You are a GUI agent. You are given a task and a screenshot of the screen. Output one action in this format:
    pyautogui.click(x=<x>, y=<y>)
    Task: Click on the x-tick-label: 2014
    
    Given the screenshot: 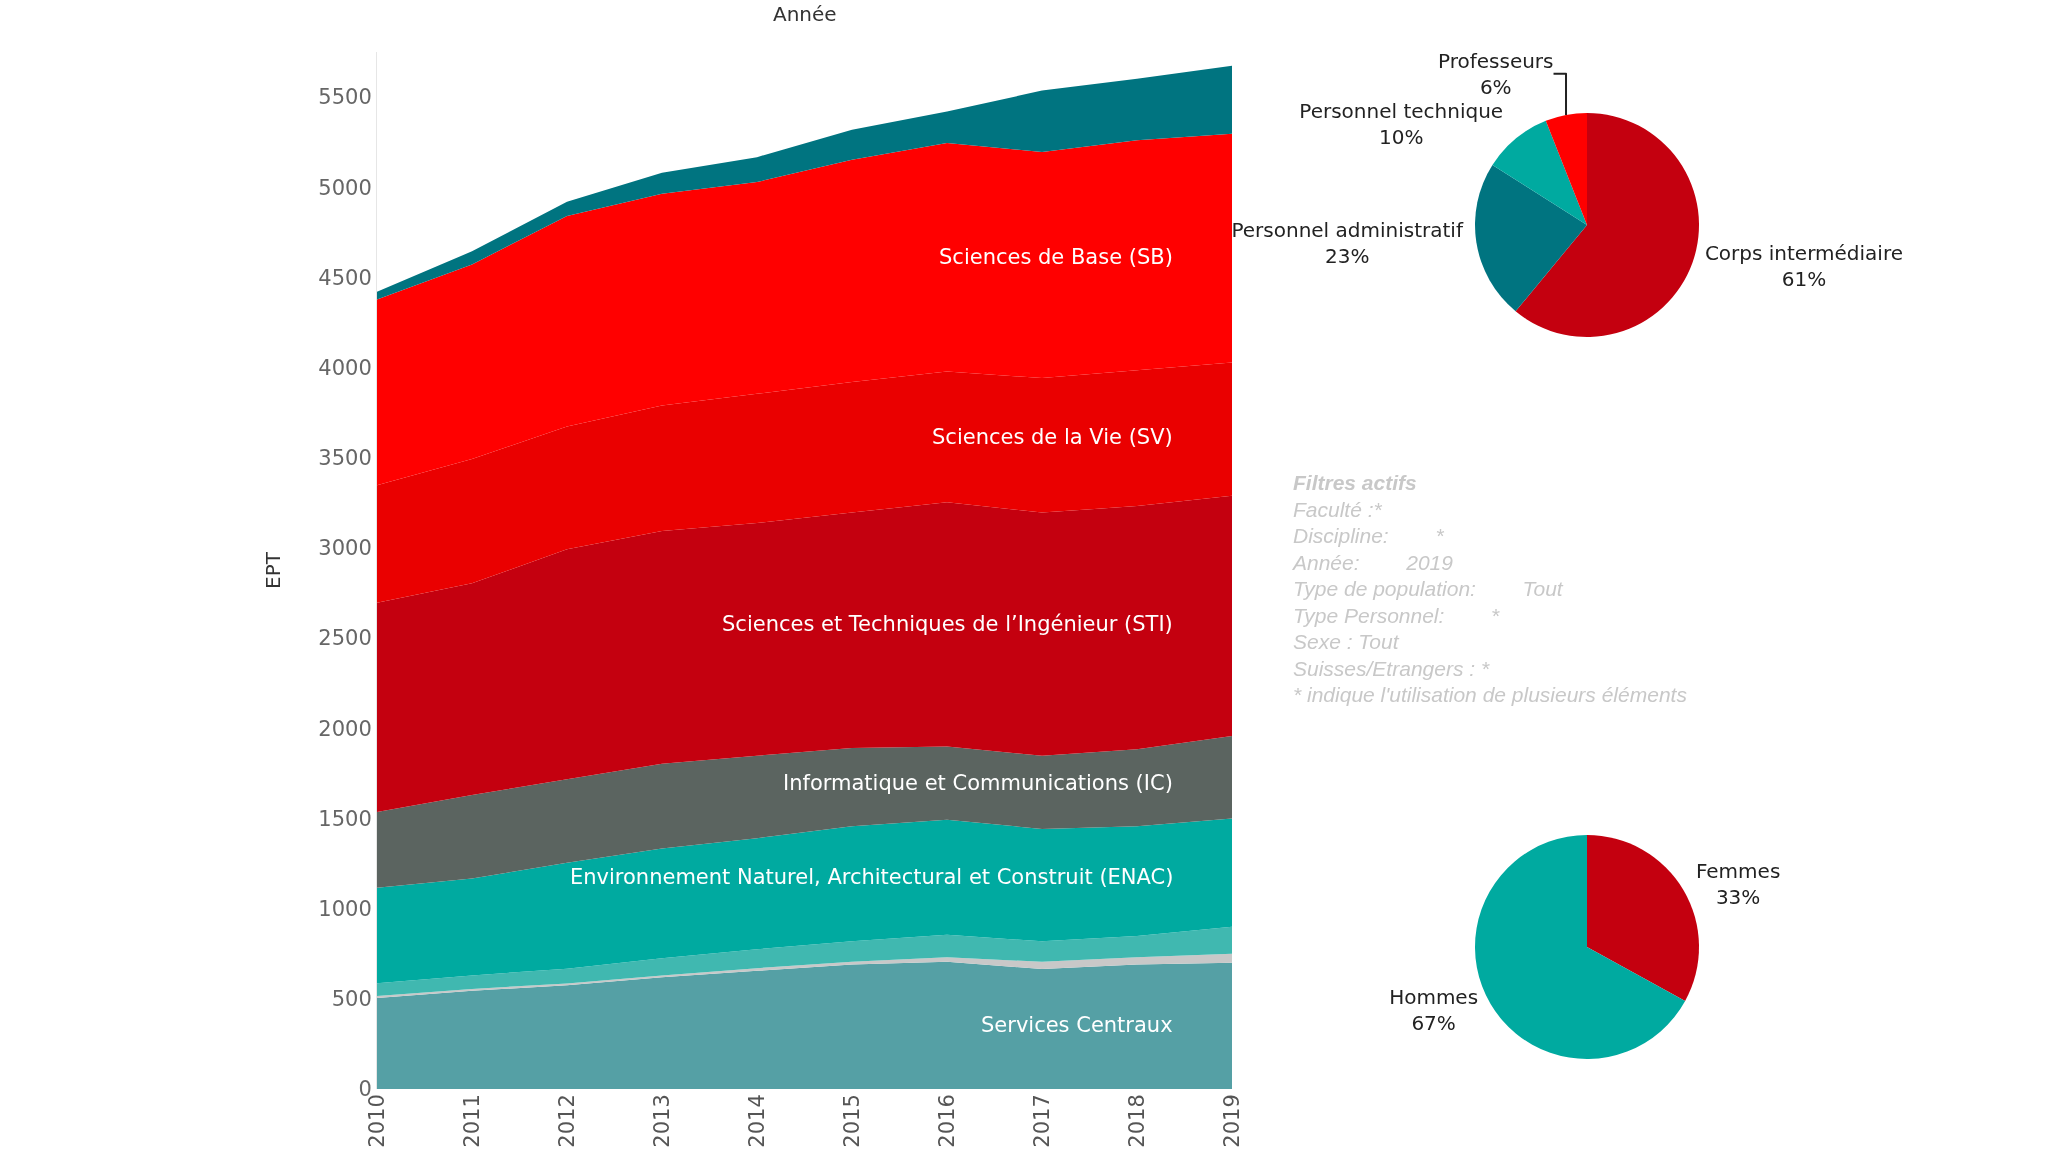 What is the action you would take?
    pyautogui.click(x=756, y=1121)
    